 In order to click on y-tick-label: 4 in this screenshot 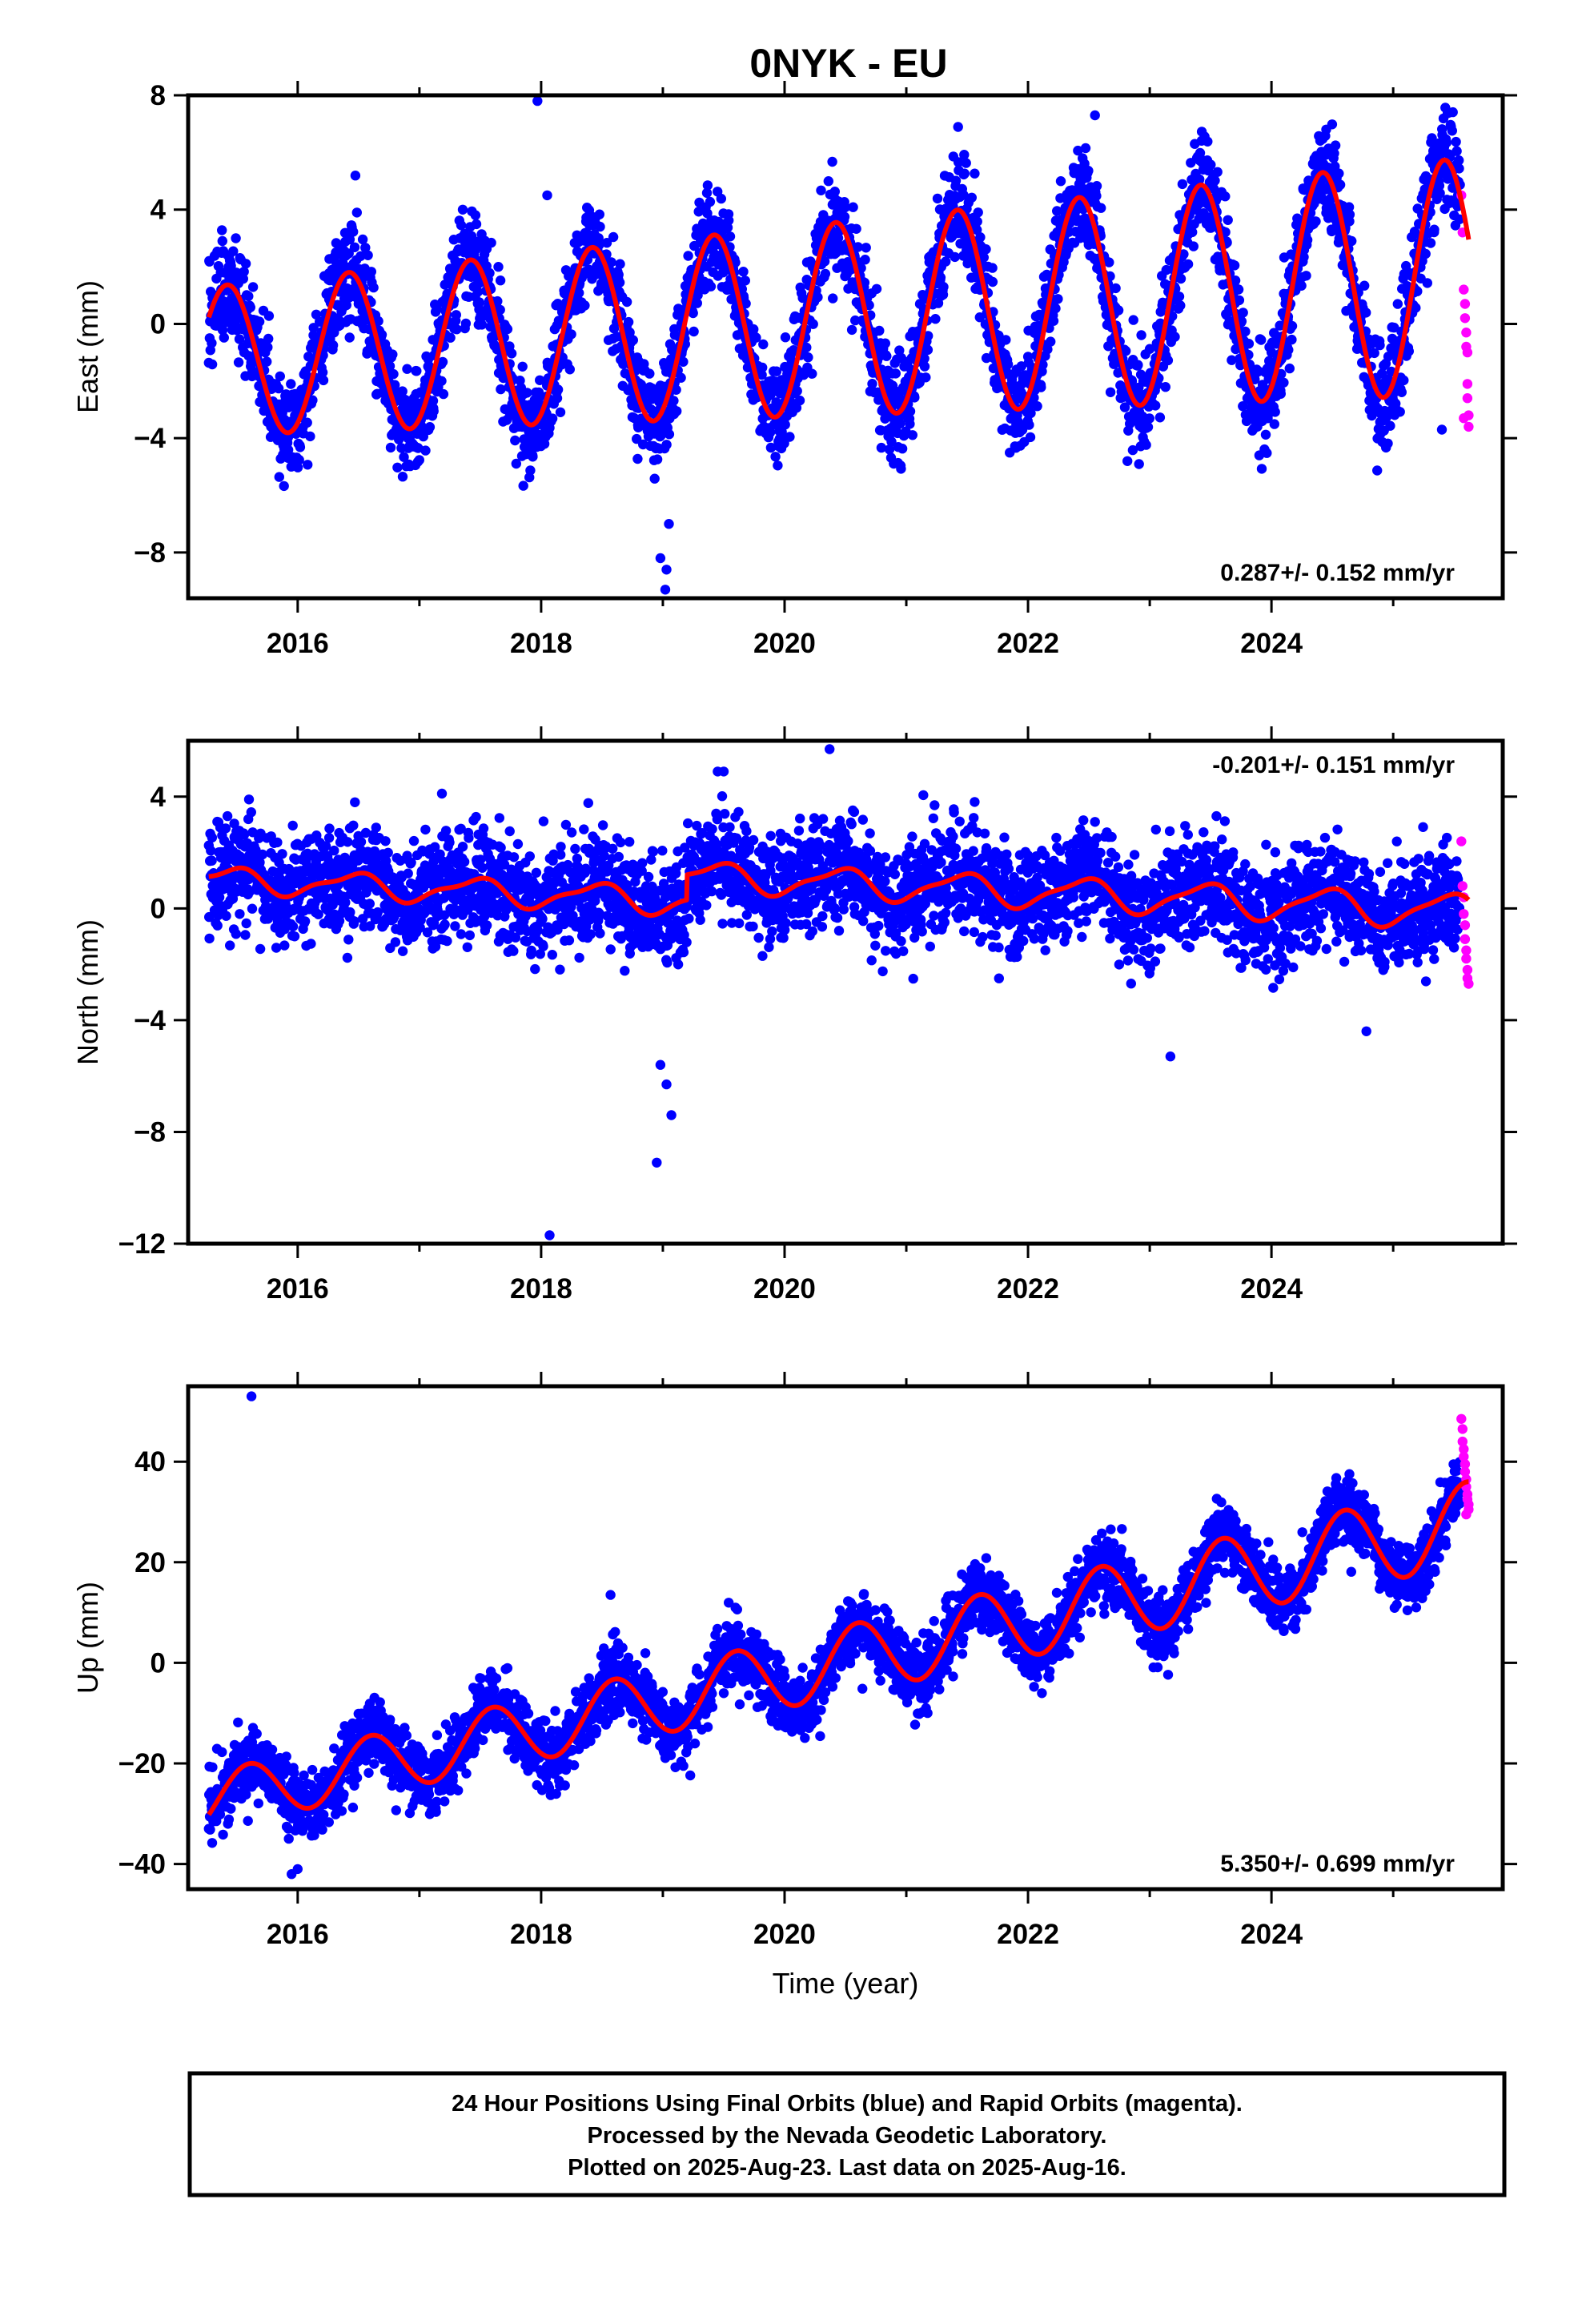, I will do `click(159, 210)`.